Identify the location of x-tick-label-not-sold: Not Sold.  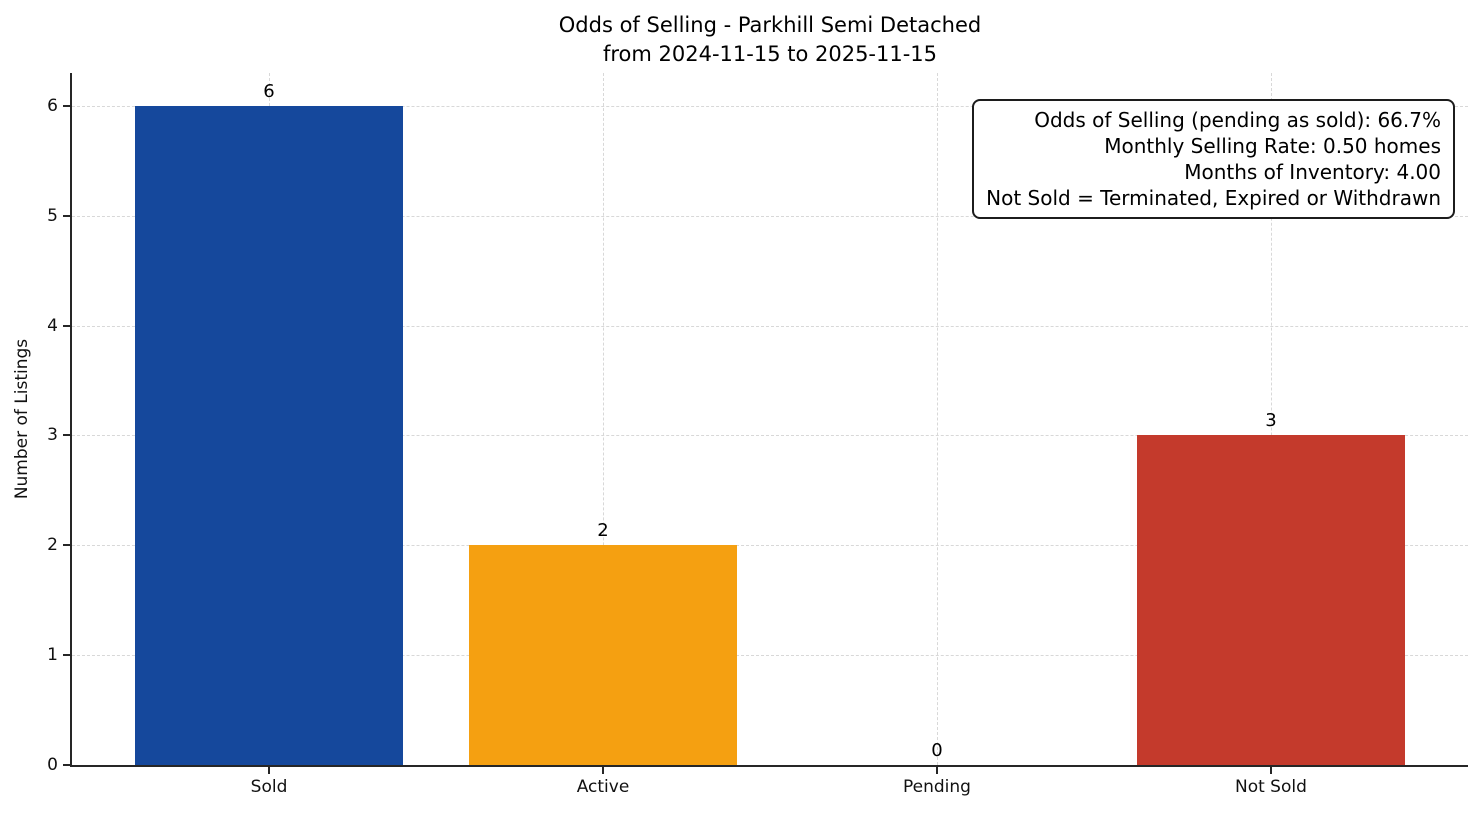
(1271, 787).